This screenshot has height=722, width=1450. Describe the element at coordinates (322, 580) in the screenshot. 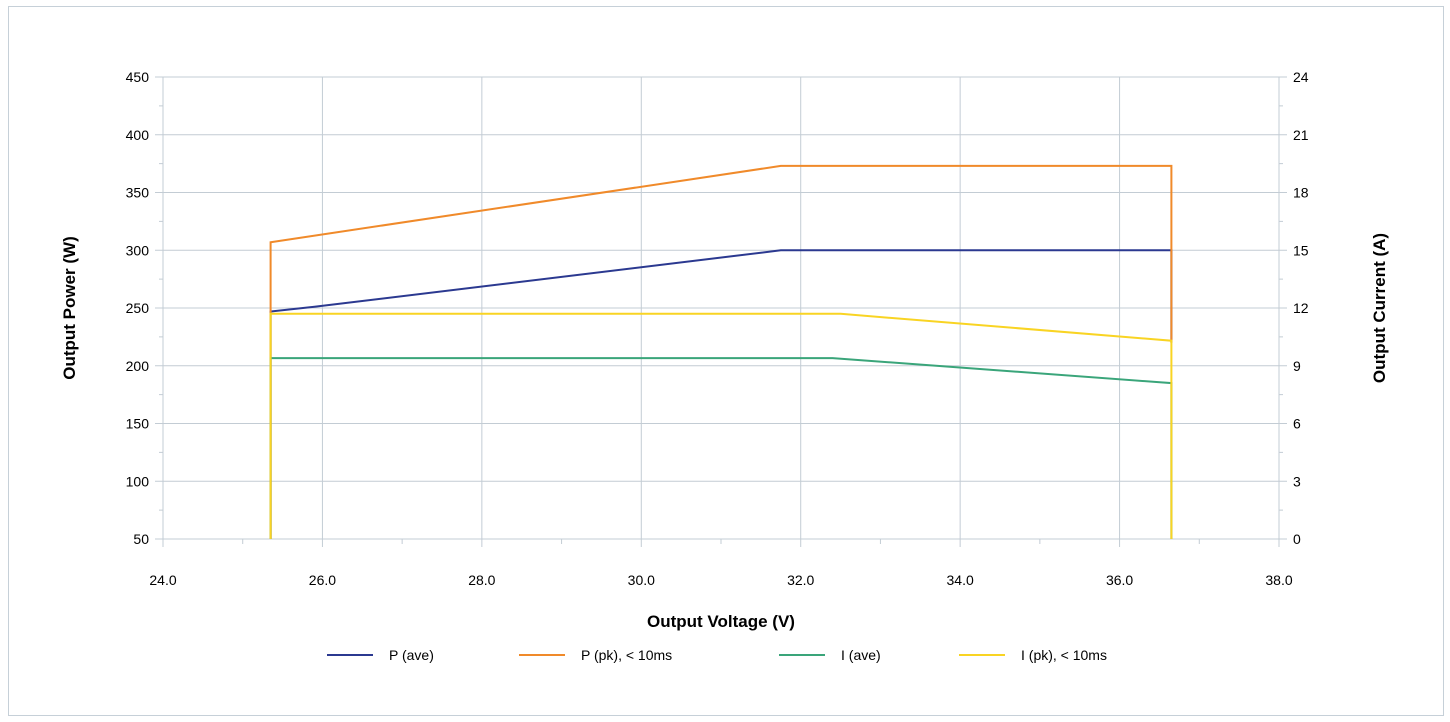

I see `x-tick-label: 26.0` at that location.